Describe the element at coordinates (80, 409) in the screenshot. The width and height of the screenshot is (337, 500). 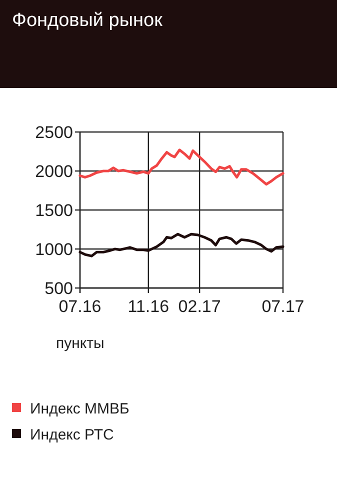
I see `legend-label: Индекс ММВБ` at that location.